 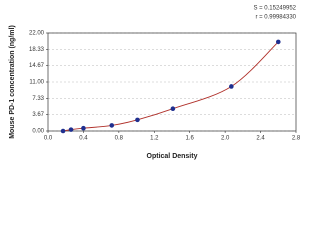 I want to click on y-tick-label: 0.00, so click(x=38, y=132).